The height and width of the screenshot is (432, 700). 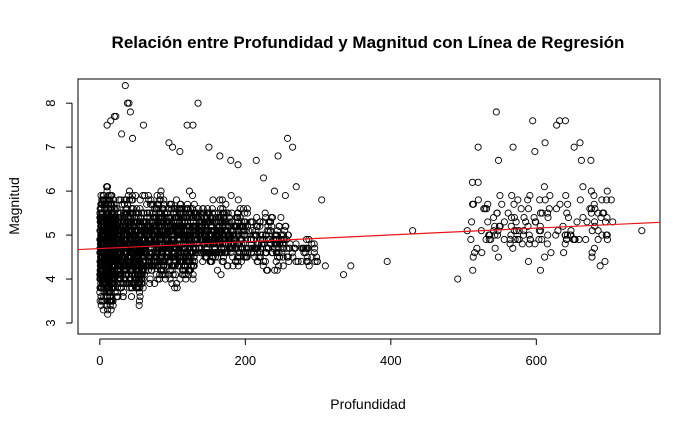 I want to click on regression-line, so click(x=369, y=236).